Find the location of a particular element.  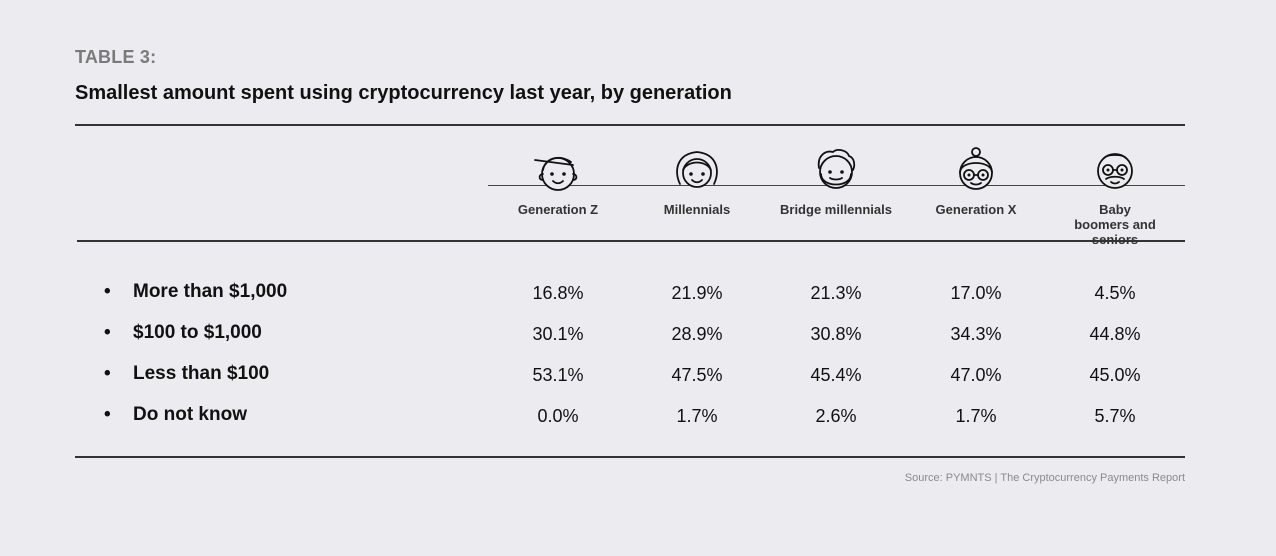

column-label-generation-z: Generation Z is located at coordinates (558, 209).